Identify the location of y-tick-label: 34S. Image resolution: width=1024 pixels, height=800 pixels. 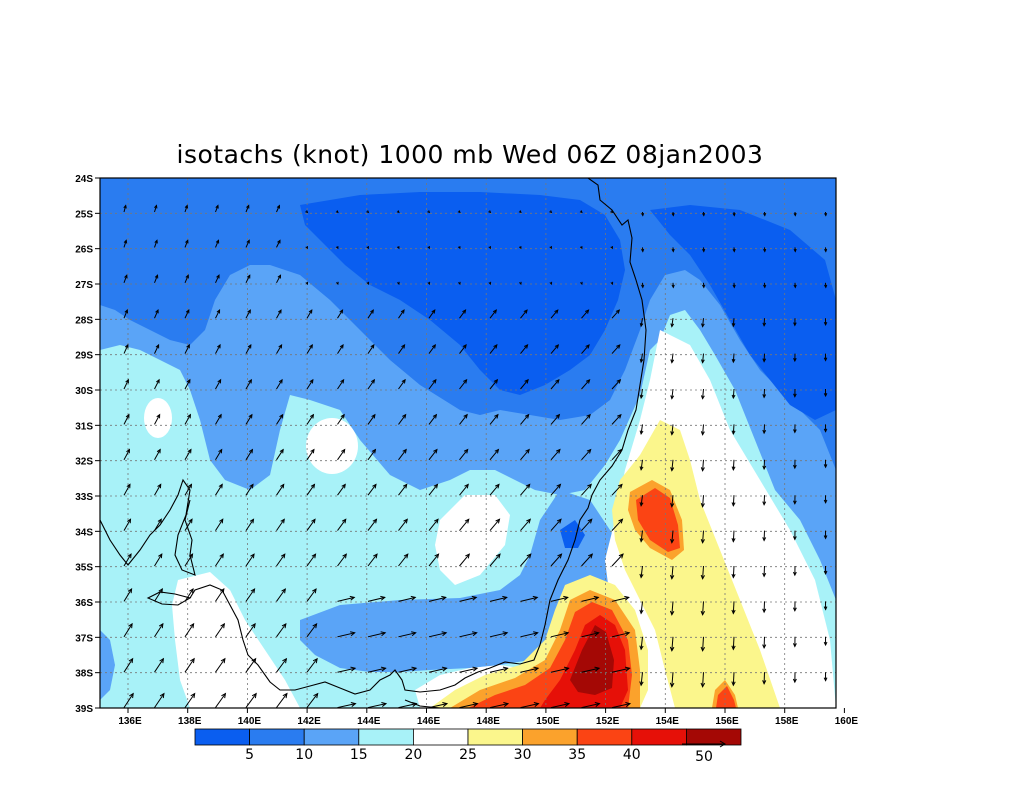
(84, 532).